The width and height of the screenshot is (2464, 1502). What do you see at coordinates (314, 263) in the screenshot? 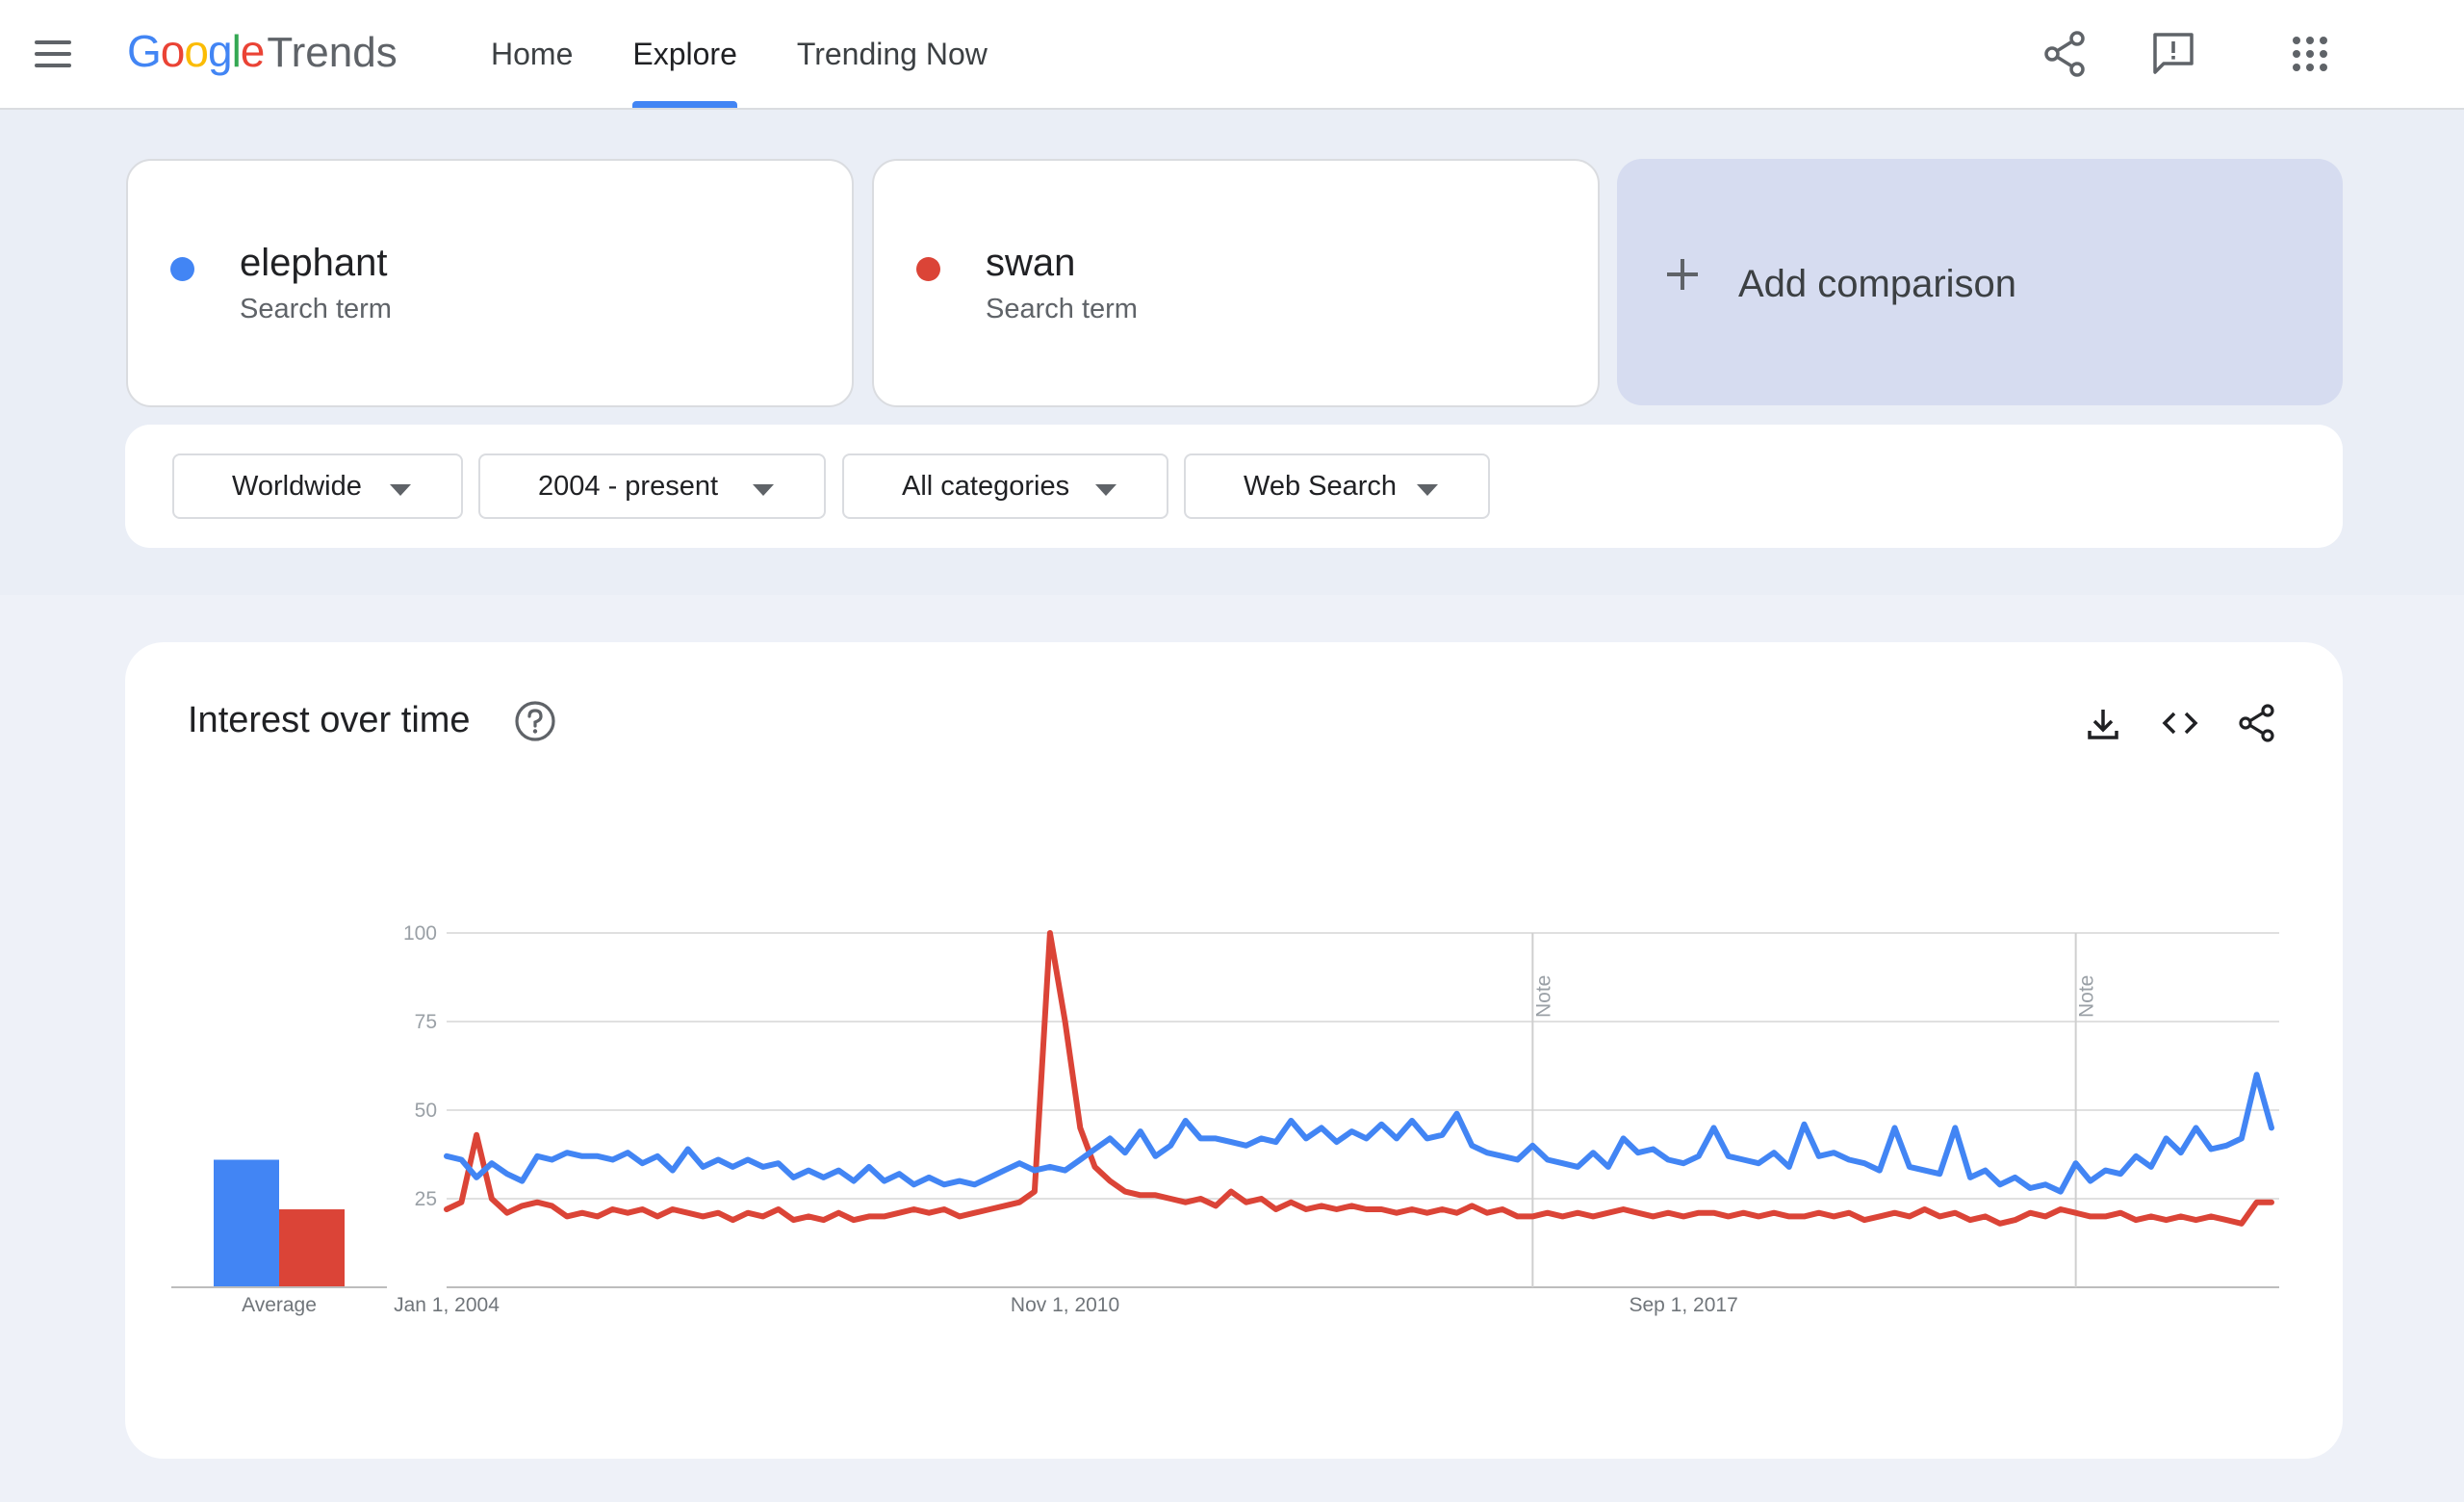
I see `search-term-name: elephant` at bounding box center [314, 263].